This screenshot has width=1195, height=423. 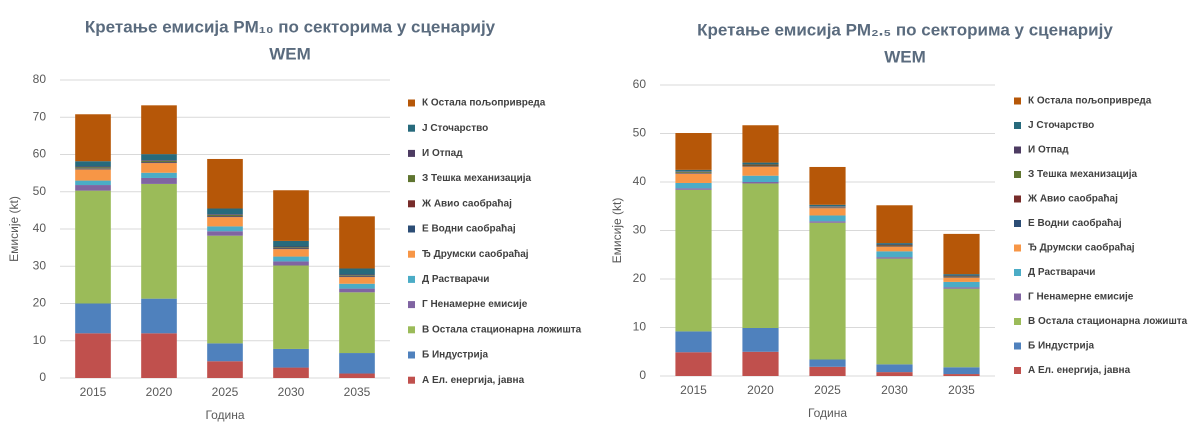 I want to click on y-tick-label: 50, so click(x=40, y=191).